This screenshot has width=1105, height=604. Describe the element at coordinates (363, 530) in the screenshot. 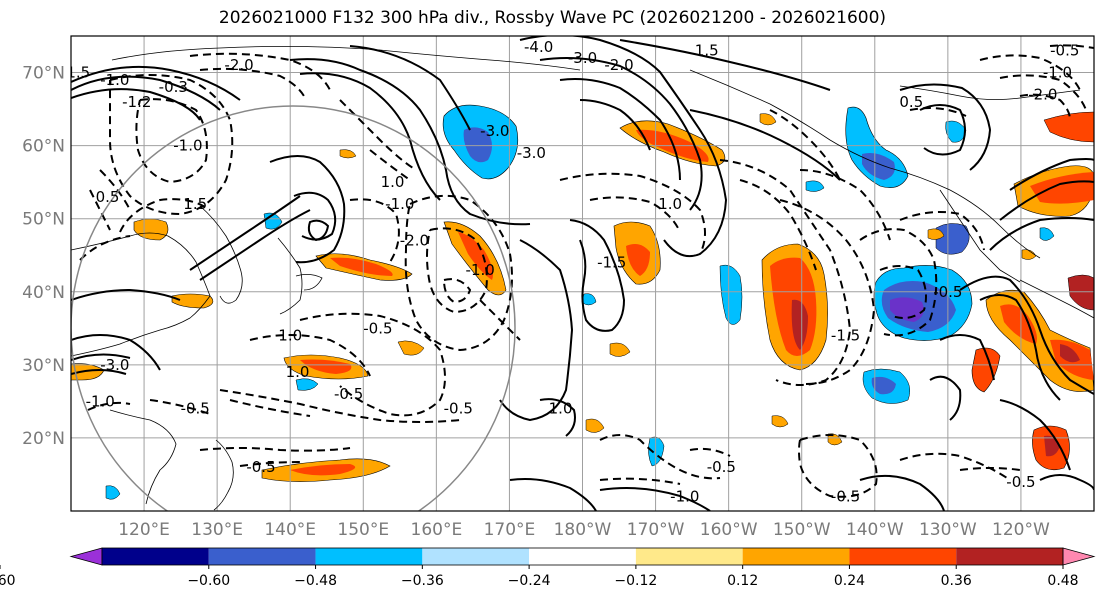

I see `longitude-tick-label: 150°E` at that location.